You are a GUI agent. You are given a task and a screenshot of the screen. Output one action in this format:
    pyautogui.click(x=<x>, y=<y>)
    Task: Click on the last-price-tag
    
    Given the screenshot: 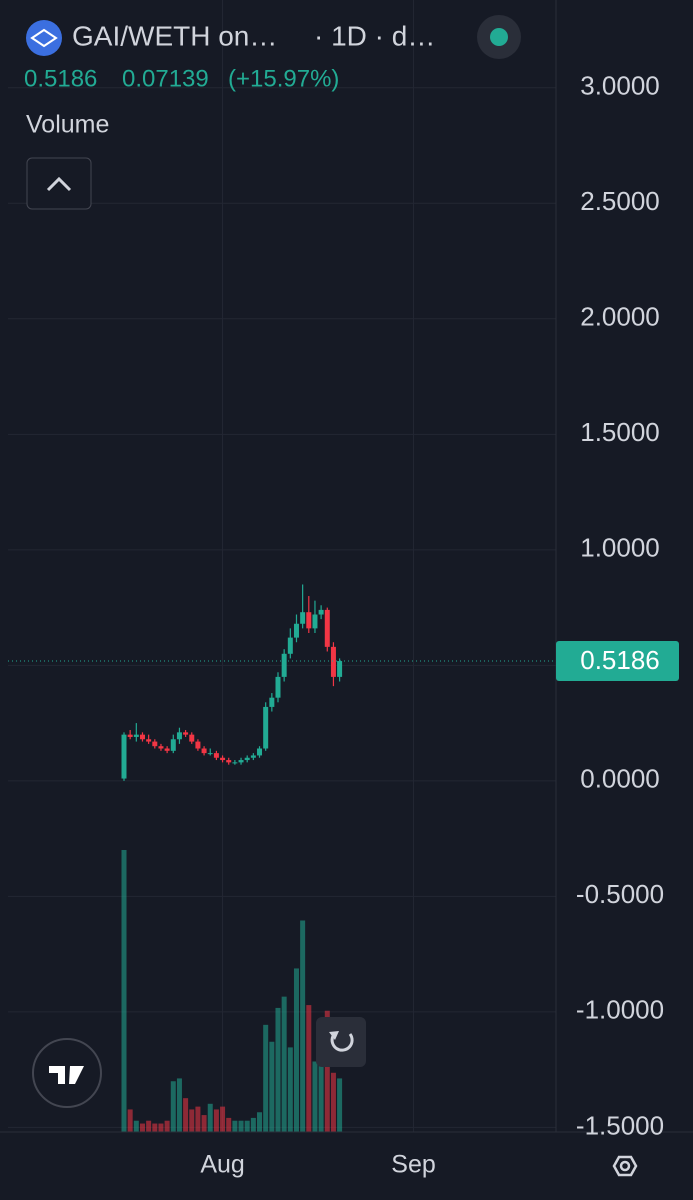 What is the action you would take?
    pyautogui.click(x=617, y=661)
    